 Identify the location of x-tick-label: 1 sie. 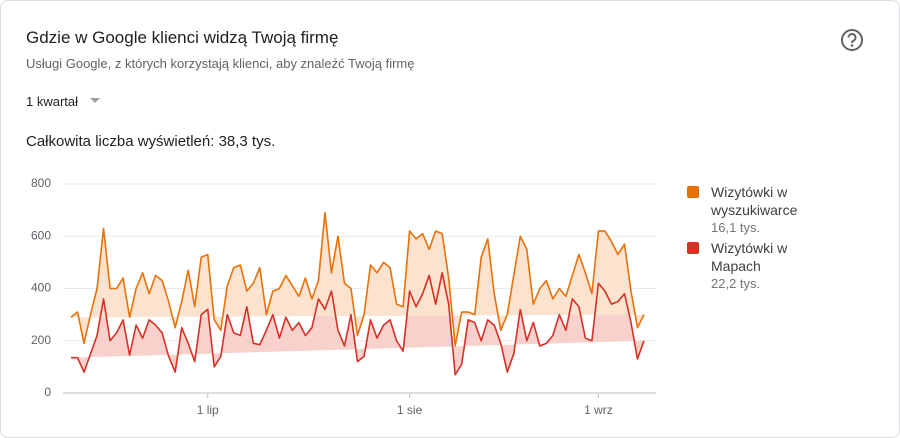
(410, 410).